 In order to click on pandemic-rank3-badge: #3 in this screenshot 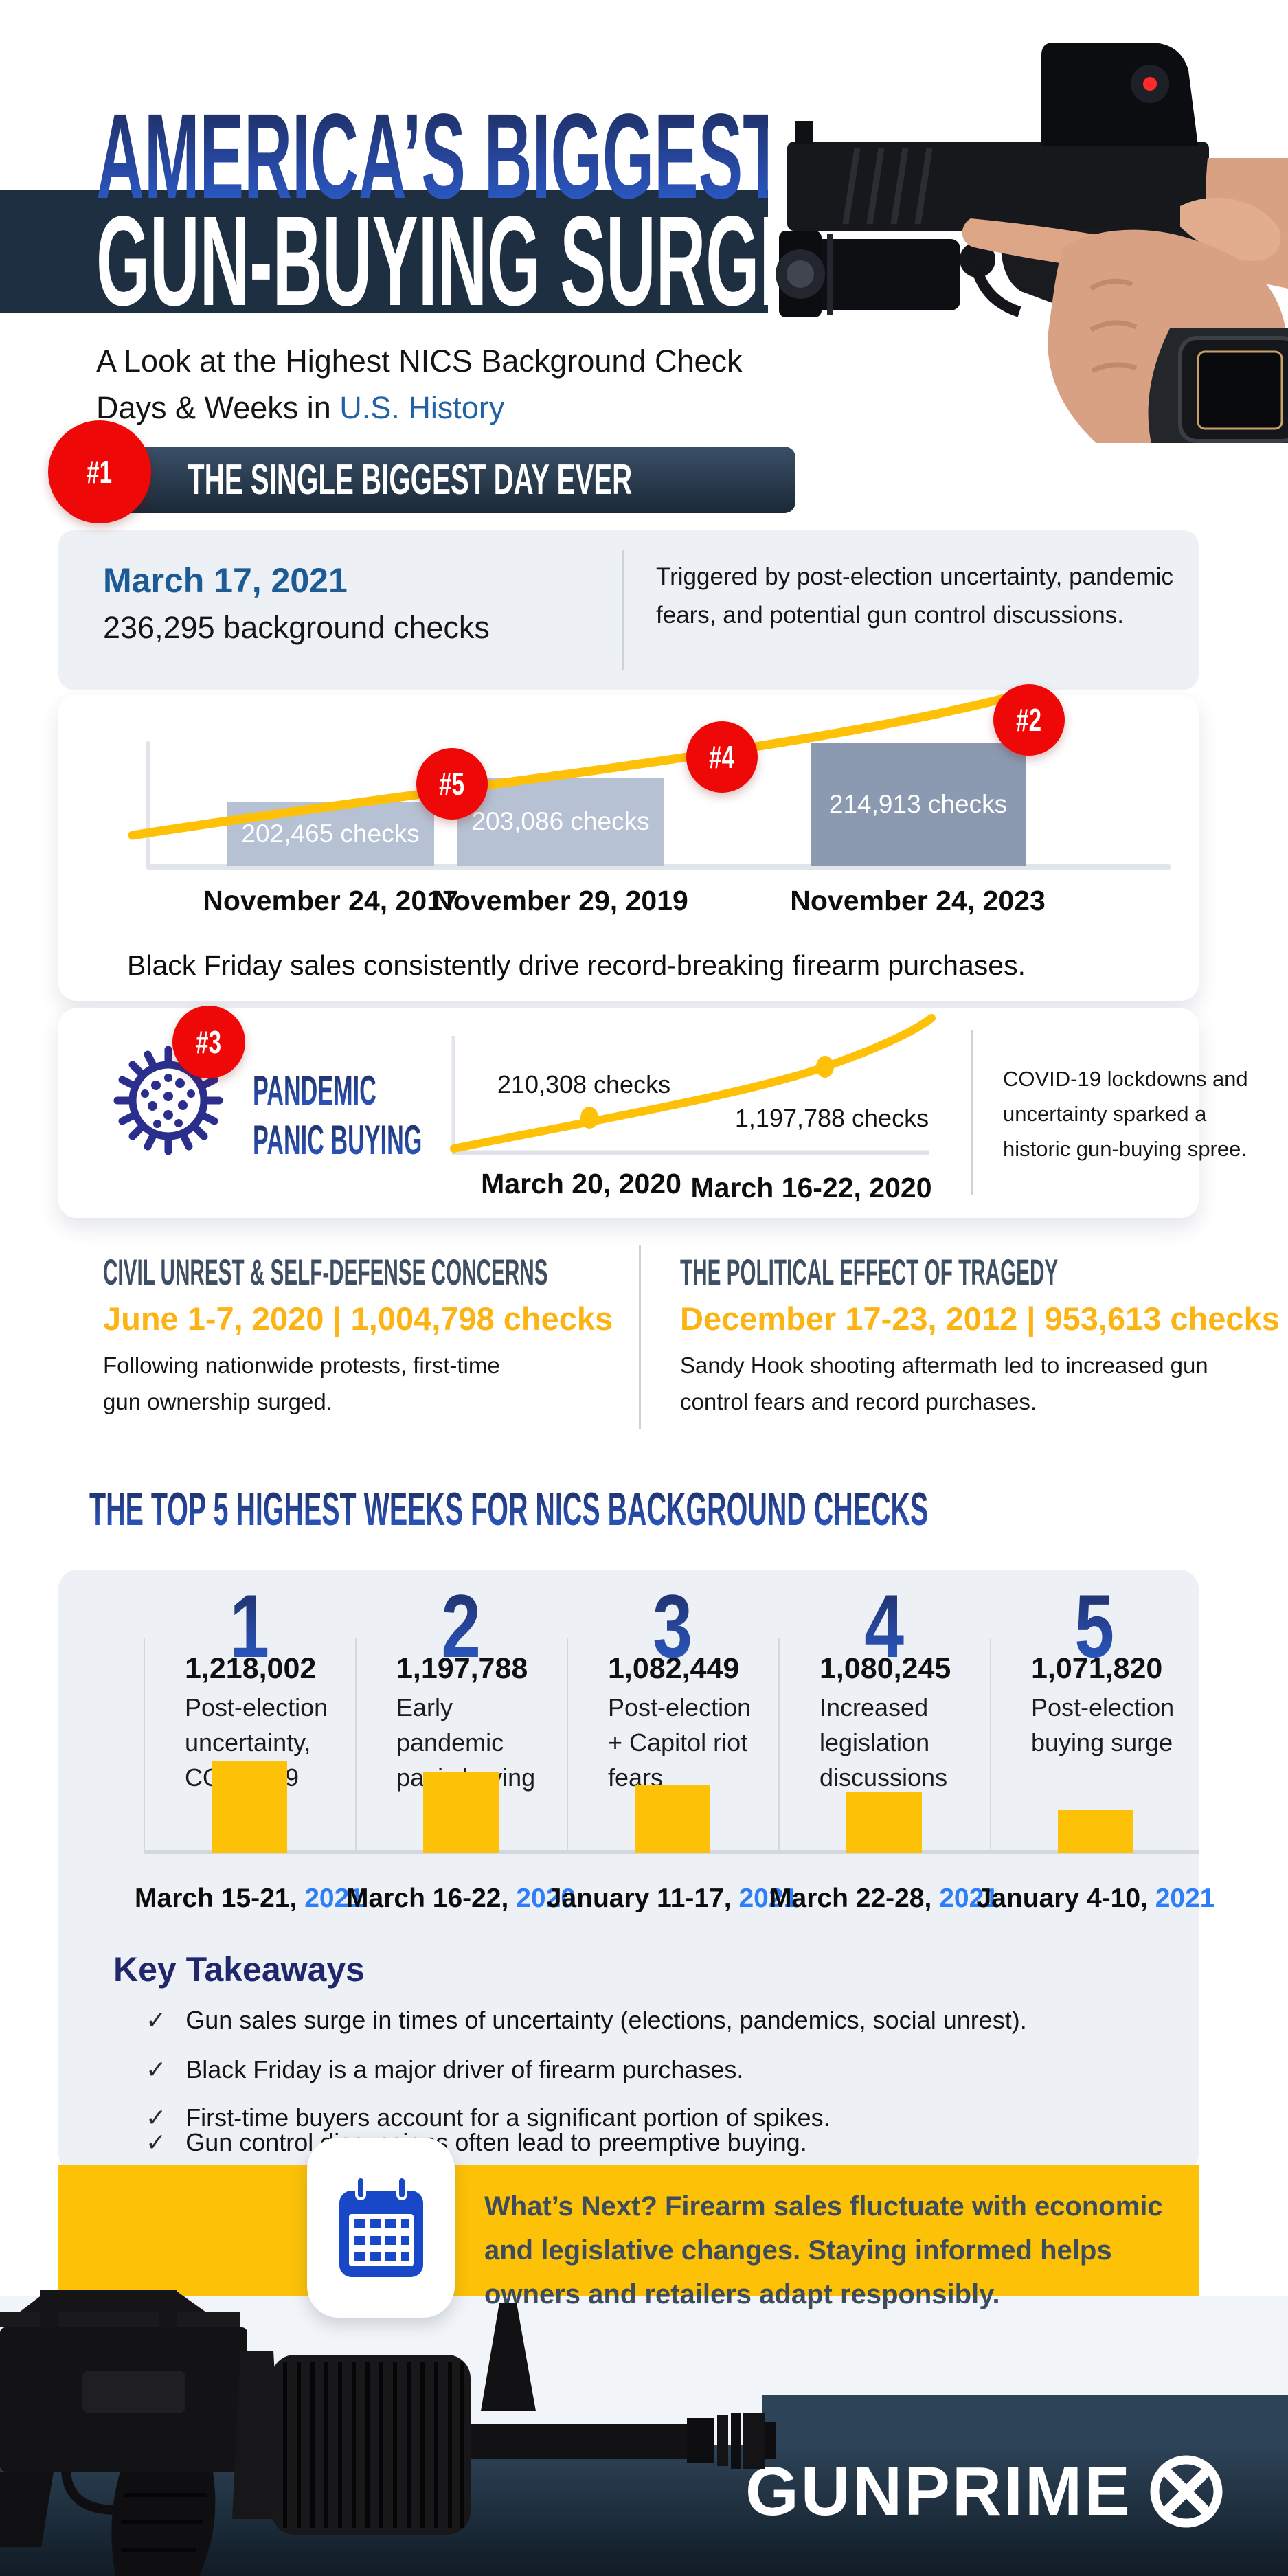, I will do `click(208, 1042)`.